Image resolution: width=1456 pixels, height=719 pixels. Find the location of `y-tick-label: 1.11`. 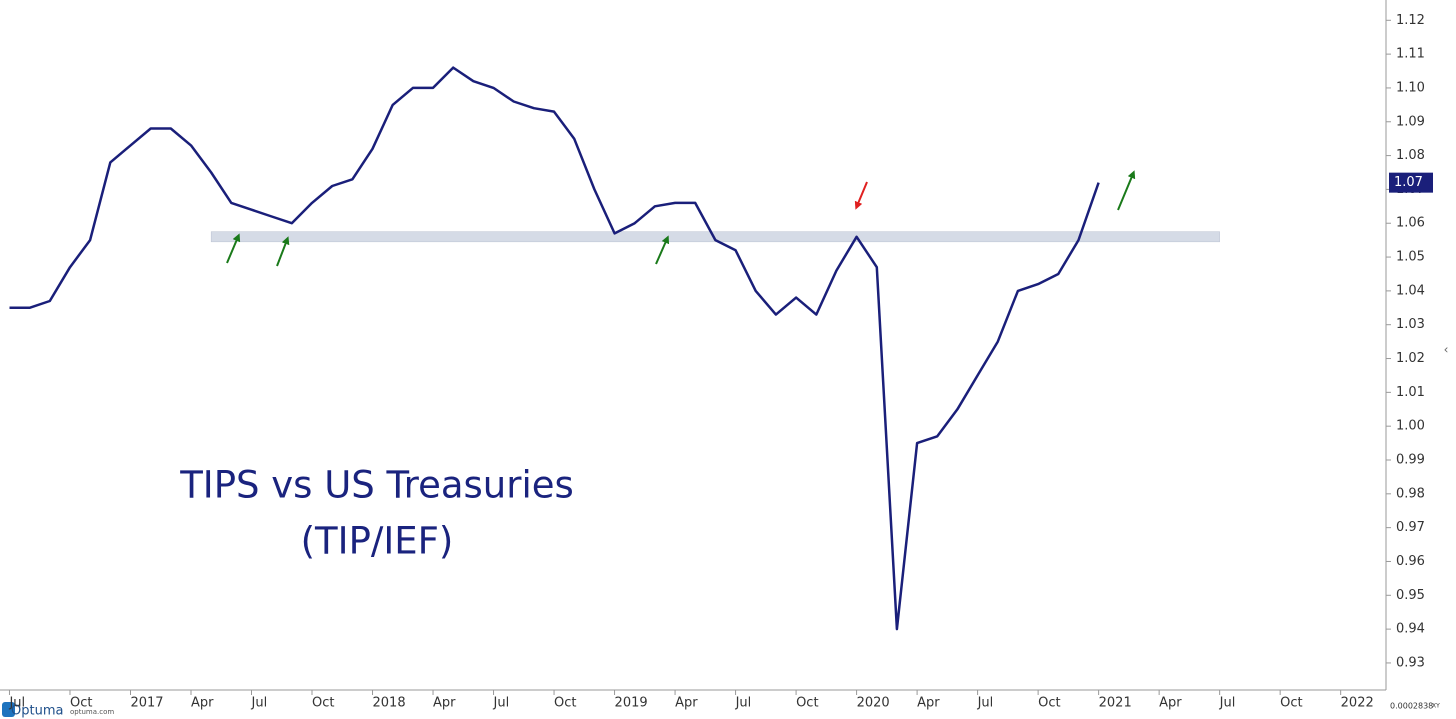

y-tick-label: 1.11 is located at coordinates (1410, 54).